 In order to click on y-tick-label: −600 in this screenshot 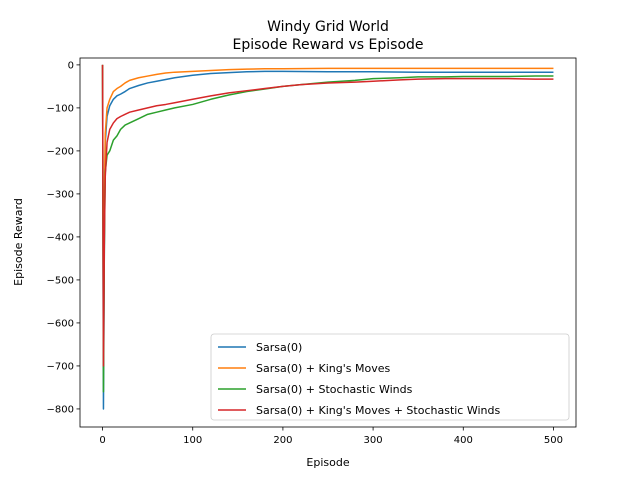, I will do `click(60, 323)`.